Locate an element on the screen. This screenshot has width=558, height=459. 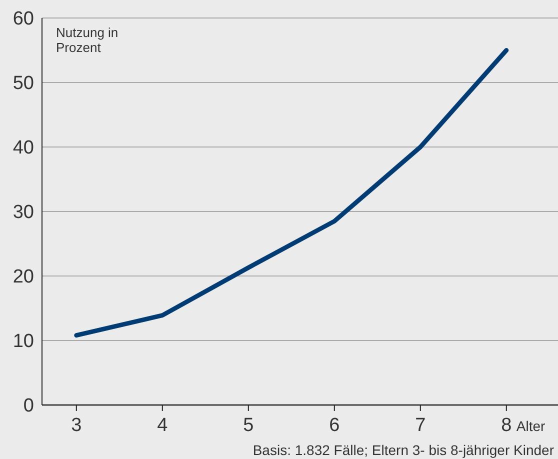
x-tick-label: 4 is located at coordinates (162, 425).